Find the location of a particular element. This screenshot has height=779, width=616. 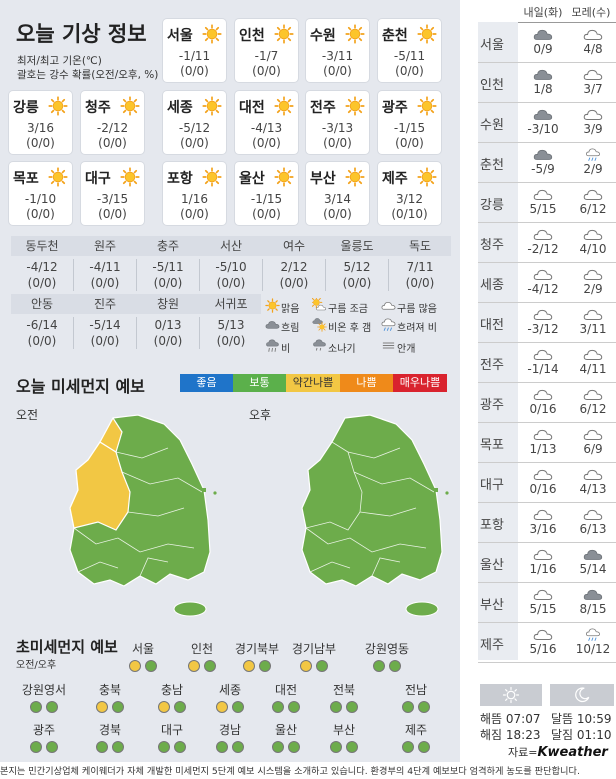

city-name: 여수 is located at coordinates (294, 246).